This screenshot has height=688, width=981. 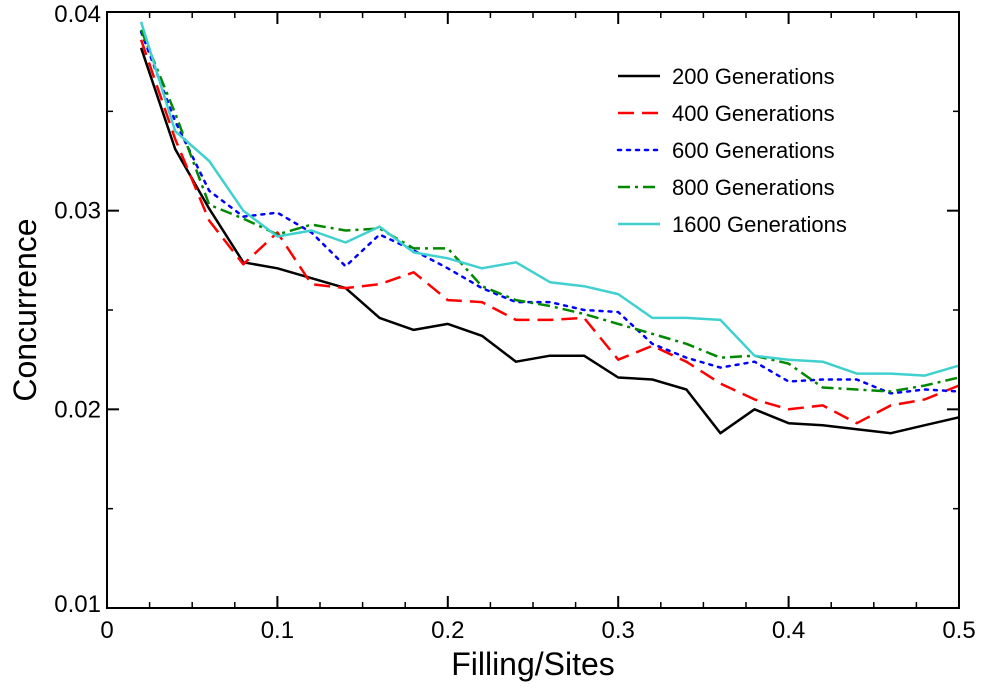 What do you see at coordinates (77, 604) in the screenshot?
I see `y-tick-label: 0.01` at bounding box center [77, 604].